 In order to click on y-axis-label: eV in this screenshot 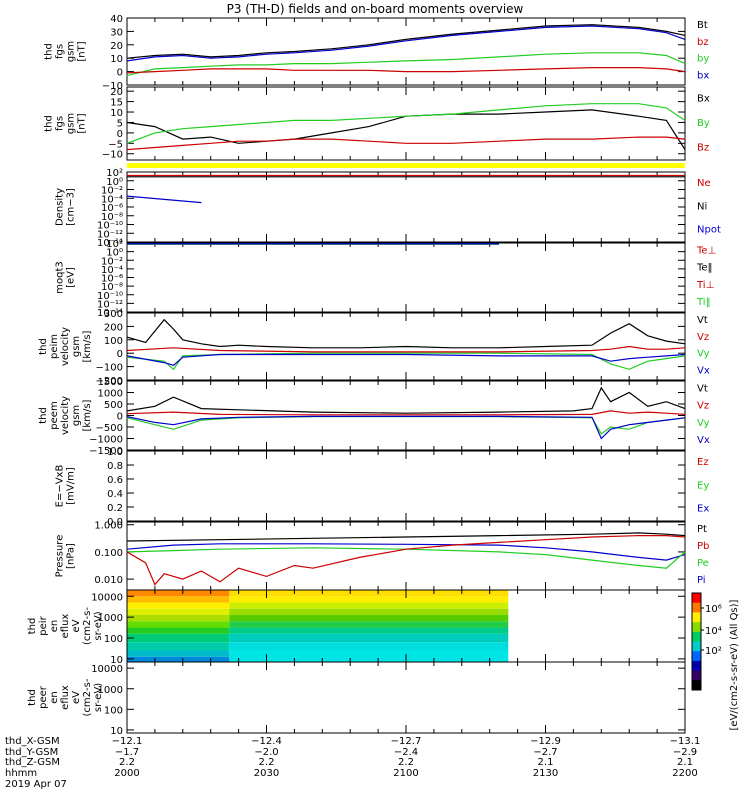, I will do `click(76, 625)`.